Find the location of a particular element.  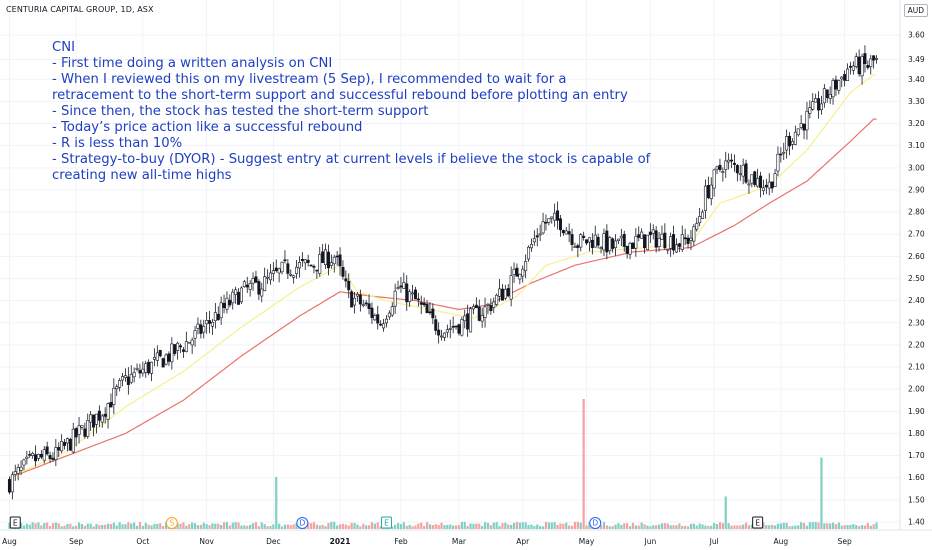

time-tick-label: Aug is located at coordinates (9, 541).